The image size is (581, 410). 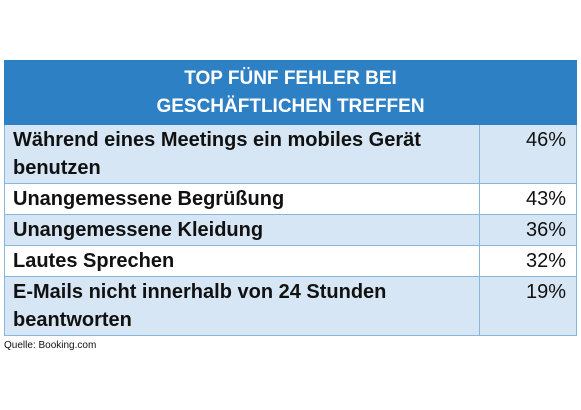 I want to click on table-row: Lautes Sprechen 32%, so click(x=291, y=261).